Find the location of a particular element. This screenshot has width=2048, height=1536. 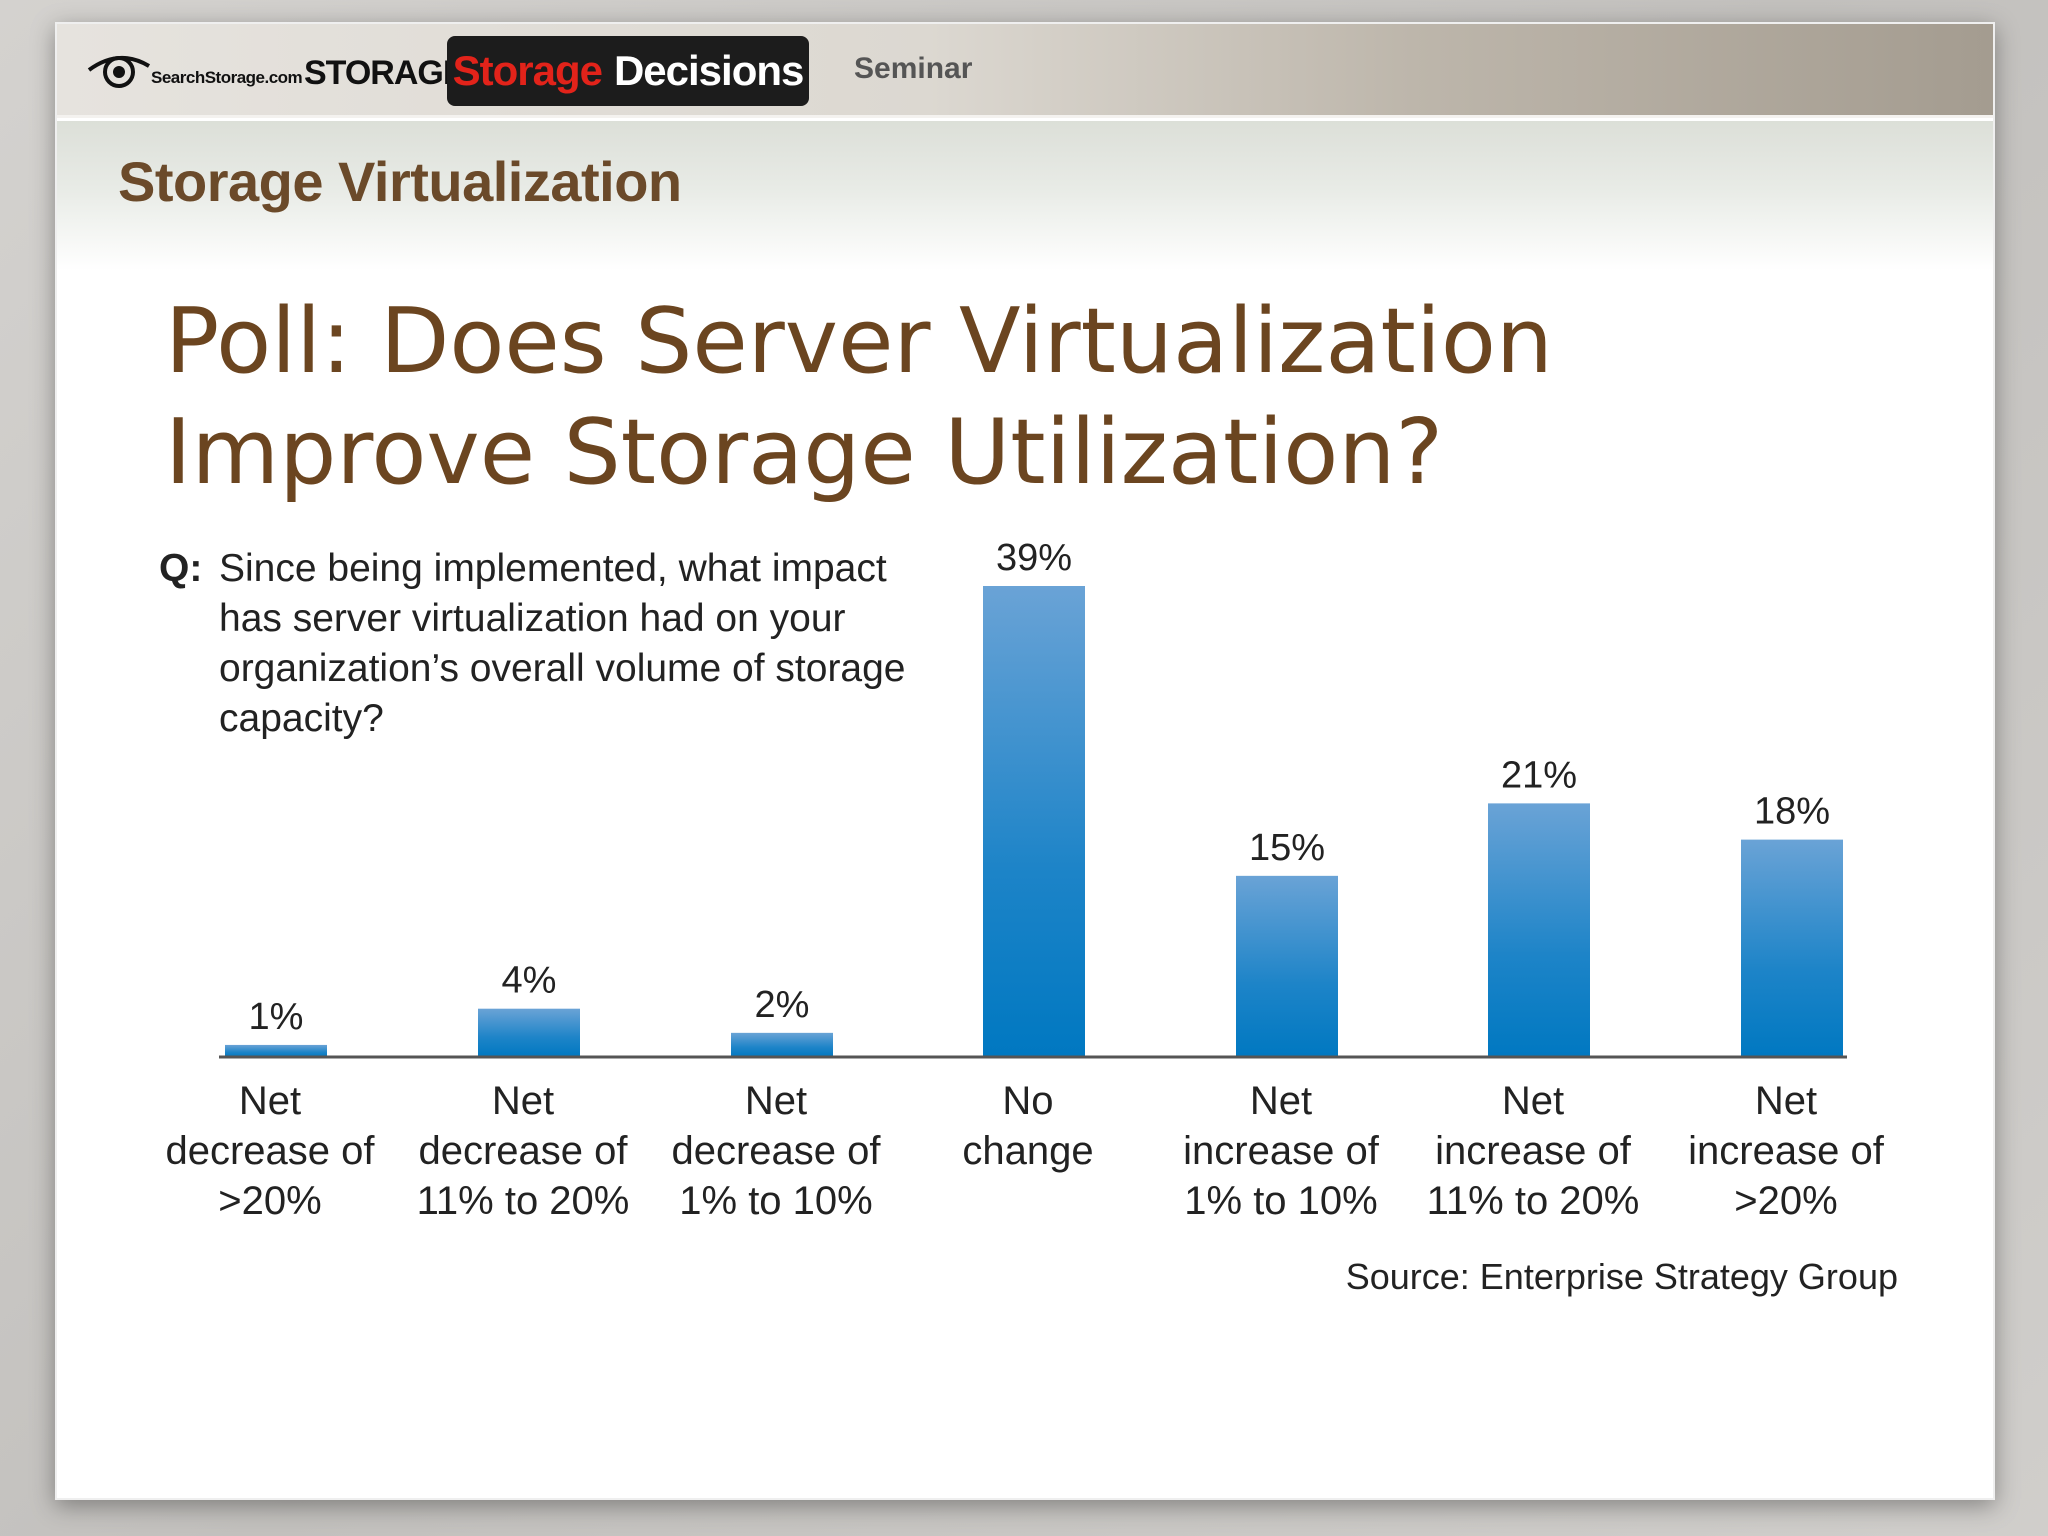

seminar-label: Seminar is located at coordinates (913, 68).